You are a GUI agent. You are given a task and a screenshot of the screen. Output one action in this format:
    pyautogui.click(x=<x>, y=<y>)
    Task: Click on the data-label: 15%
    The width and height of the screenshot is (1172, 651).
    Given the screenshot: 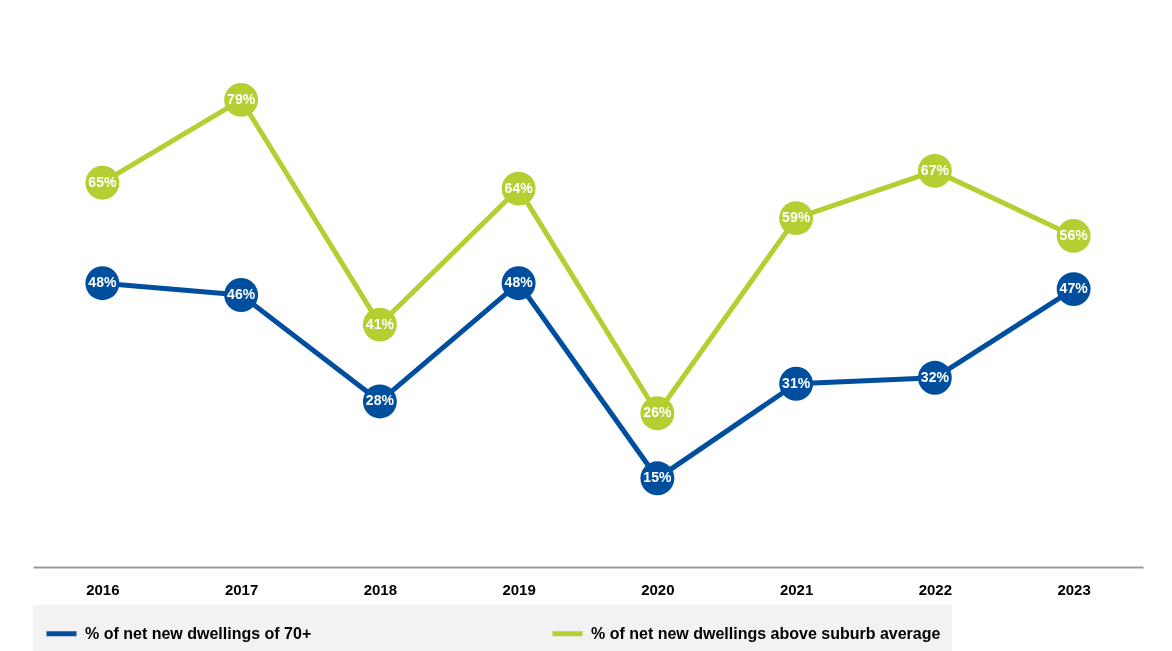 What is the action you would take?
    pyautogui.click(x=657, y=477)
    